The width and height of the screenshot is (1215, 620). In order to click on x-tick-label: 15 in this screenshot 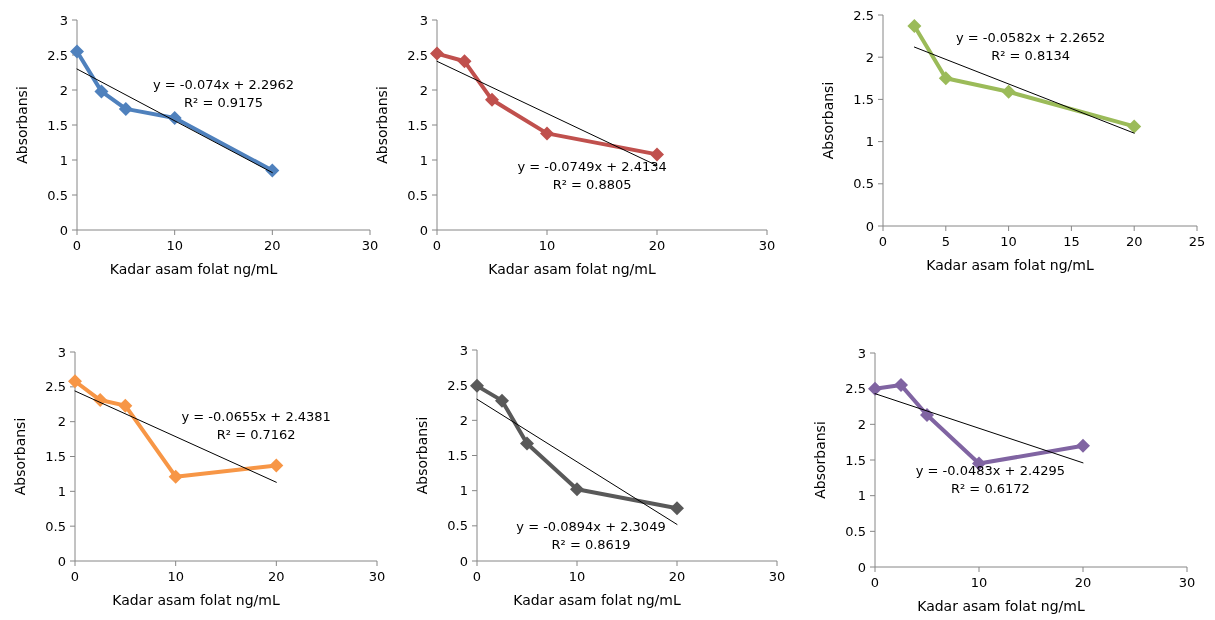, I will do `click(1071, 241)`.